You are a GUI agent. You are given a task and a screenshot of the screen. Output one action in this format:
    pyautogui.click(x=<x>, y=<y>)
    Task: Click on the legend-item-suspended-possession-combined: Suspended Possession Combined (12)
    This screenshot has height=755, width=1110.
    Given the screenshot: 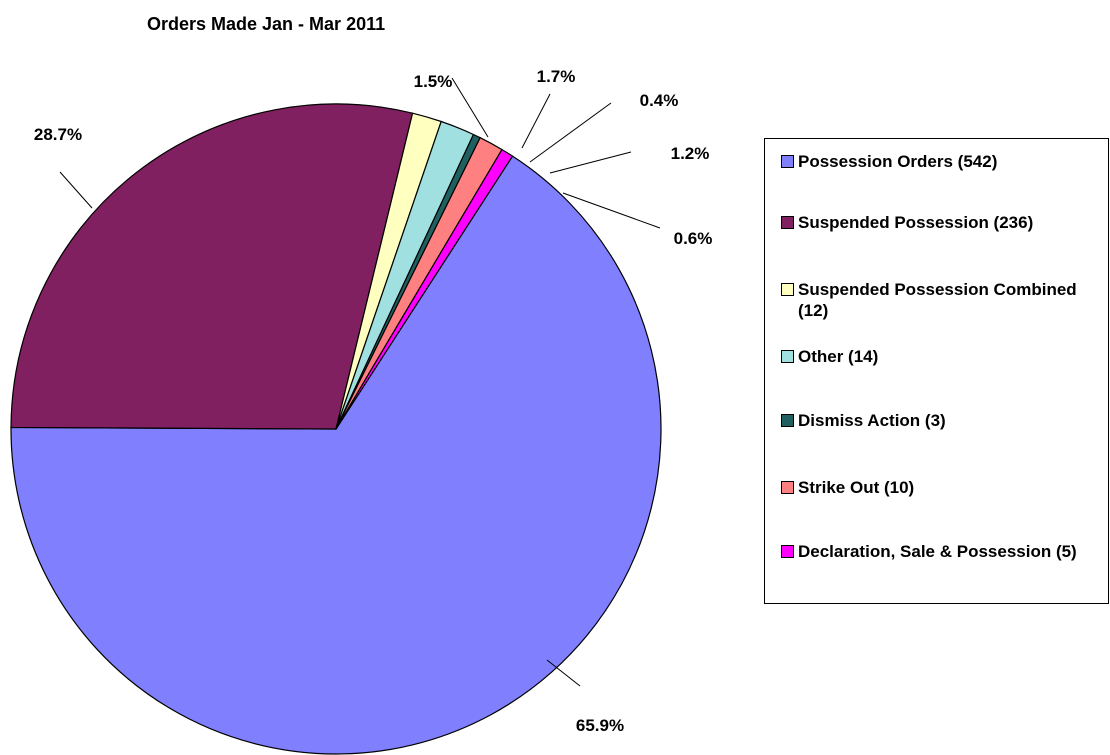 What is the action you would take?
    pyautogui.click(x=940, y=300)
    